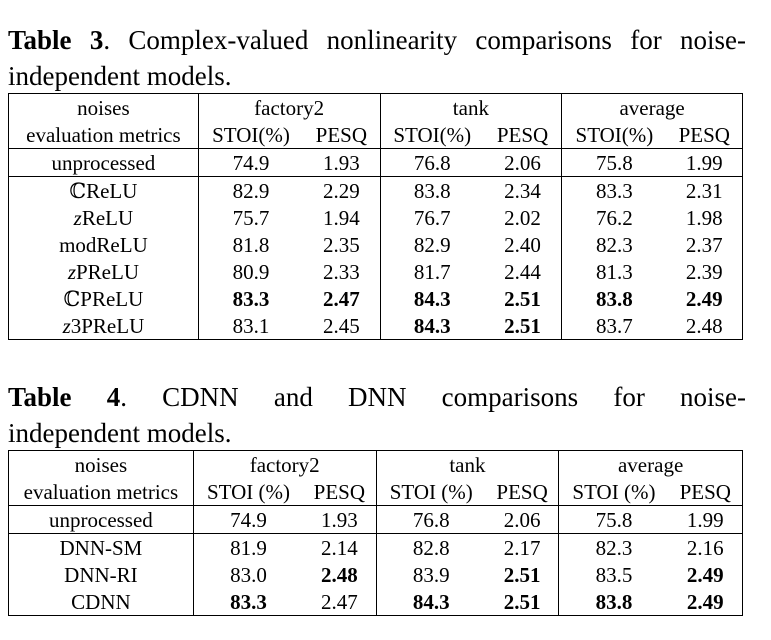 This screenshot has height=640, width=771. Describe the element at coordinates (430, 574) in the screenshot. I see `row-value: 83.9` at that location.